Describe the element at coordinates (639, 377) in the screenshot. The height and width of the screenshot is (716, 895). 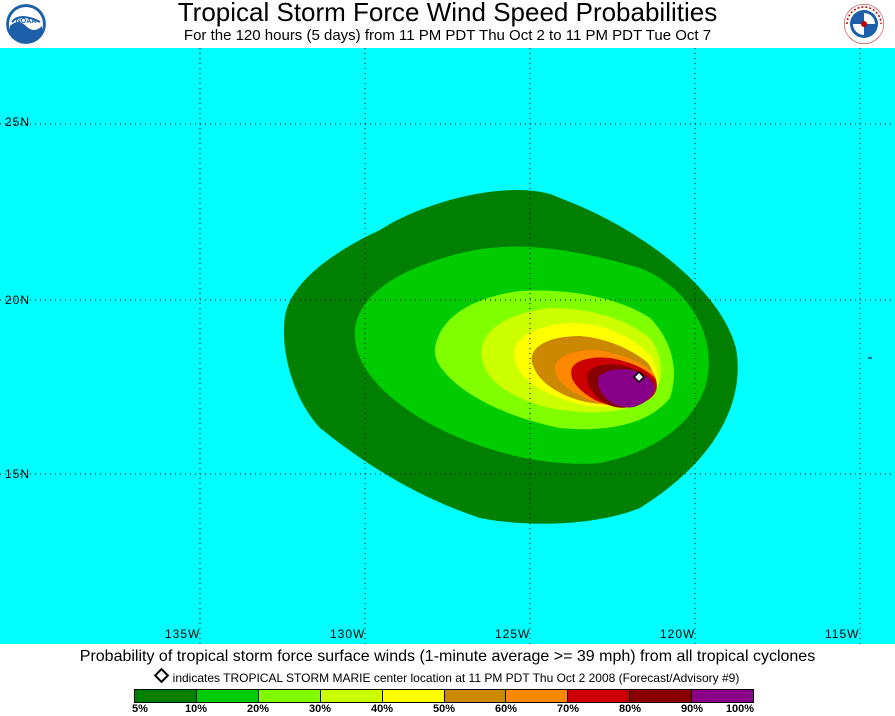
I see `storm-center-marker` at that location.